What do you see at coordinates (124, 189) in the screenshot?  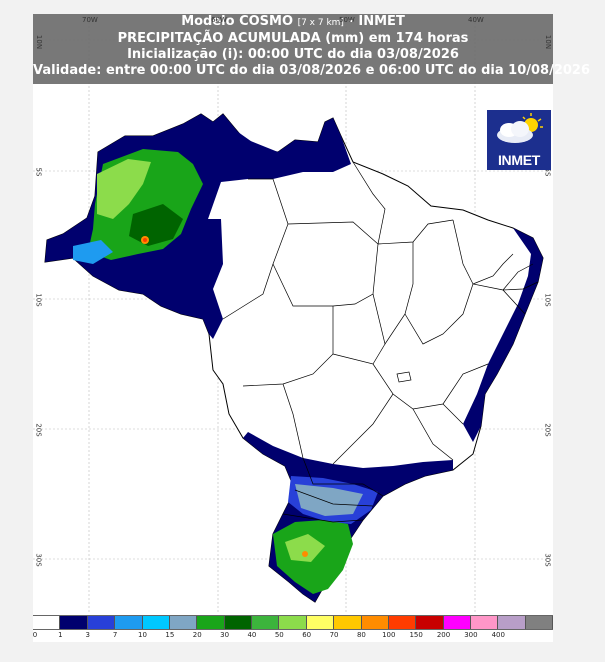 I see `precip-nw-lightgreen` at bounding box center [124, 189].